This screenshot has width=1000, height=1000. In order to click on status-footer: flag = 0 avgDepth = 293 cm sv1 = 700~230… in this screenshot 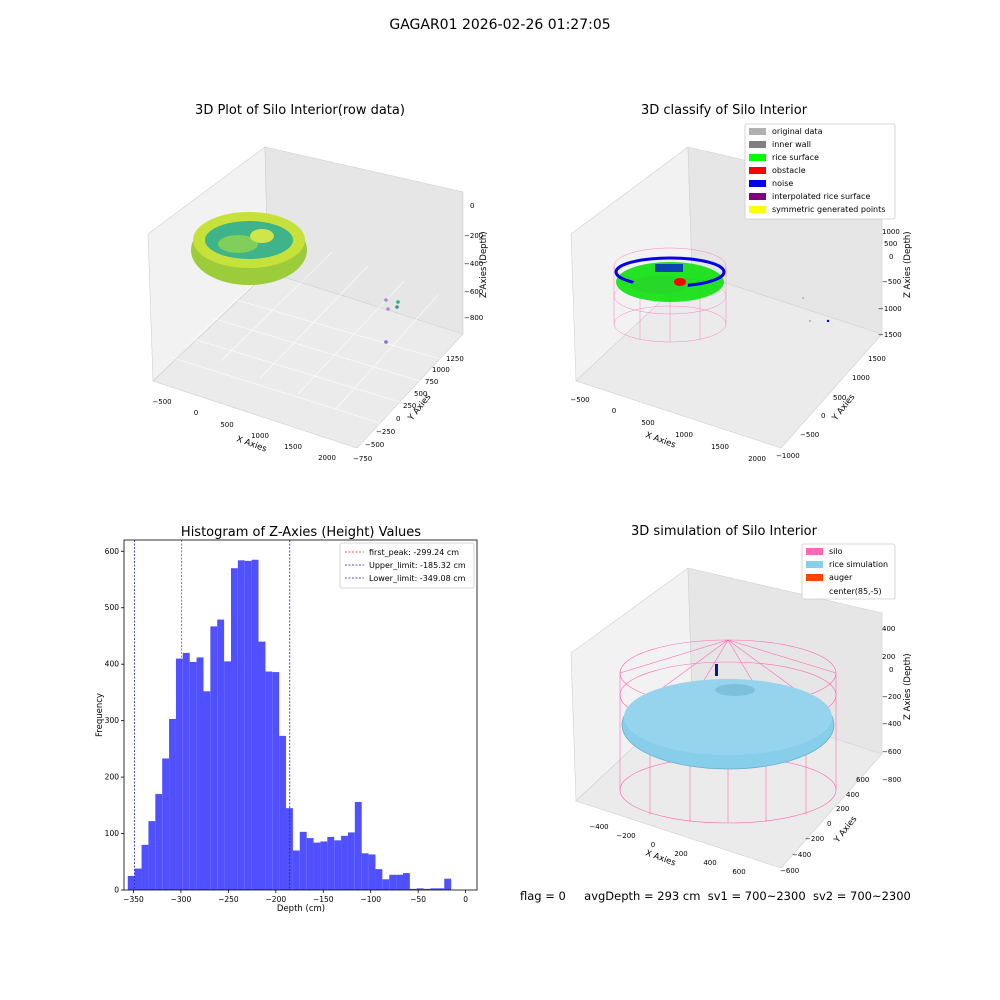, I will do `click(715, 896)`.